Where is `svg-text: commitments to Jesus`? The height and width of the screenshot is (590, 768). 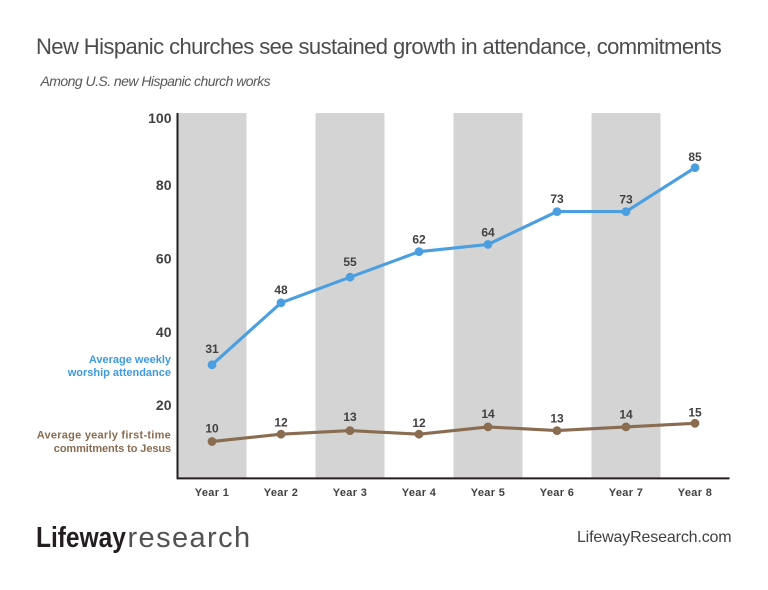
svg-text: commitments to Jesus is located at coordinates (112, 449).